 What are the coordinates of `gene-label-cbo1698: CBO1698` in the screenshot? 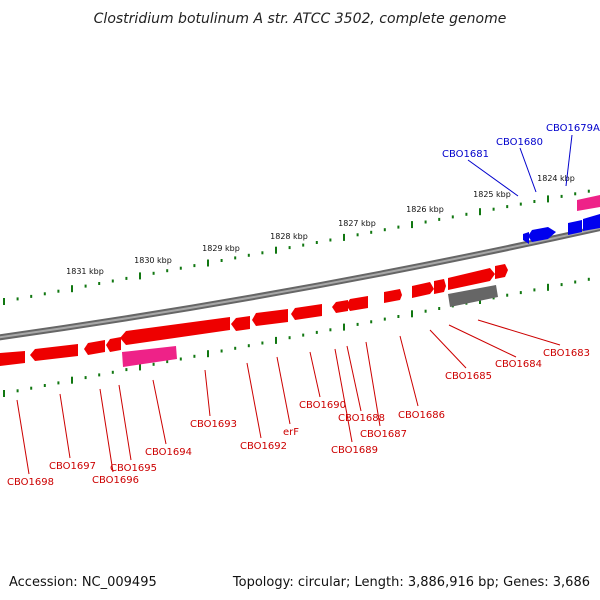 It's located at (30, 482).